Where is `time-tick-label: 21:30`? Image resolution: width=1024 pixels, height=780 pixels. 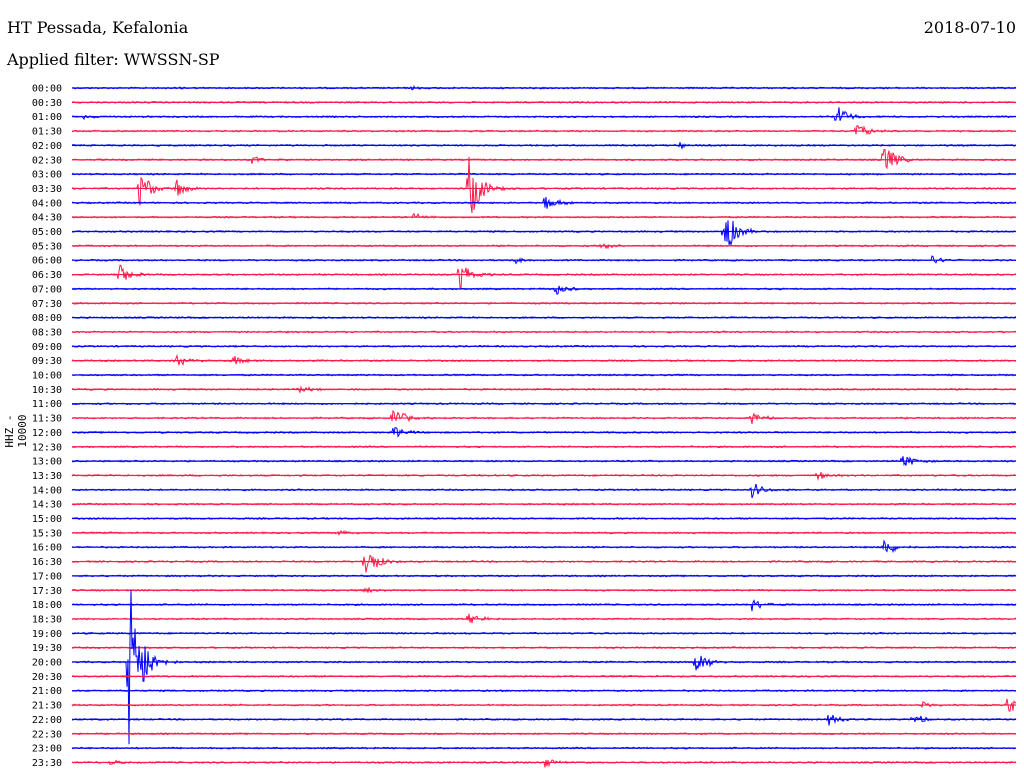 time-tick-label: 21:30 is located at coordinates (47, 706).